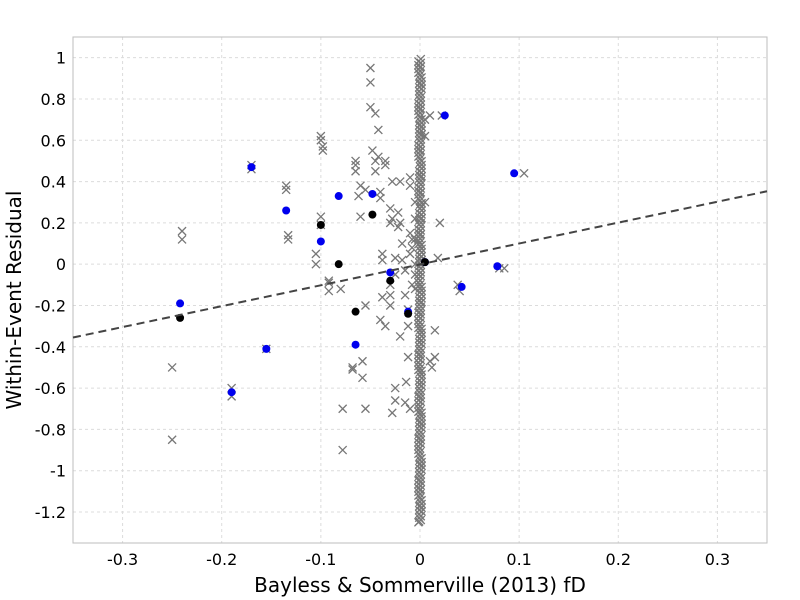 This screenshot has width=800, height=600. I want to click on y-tick-label: 0.8, so click(53, 99).